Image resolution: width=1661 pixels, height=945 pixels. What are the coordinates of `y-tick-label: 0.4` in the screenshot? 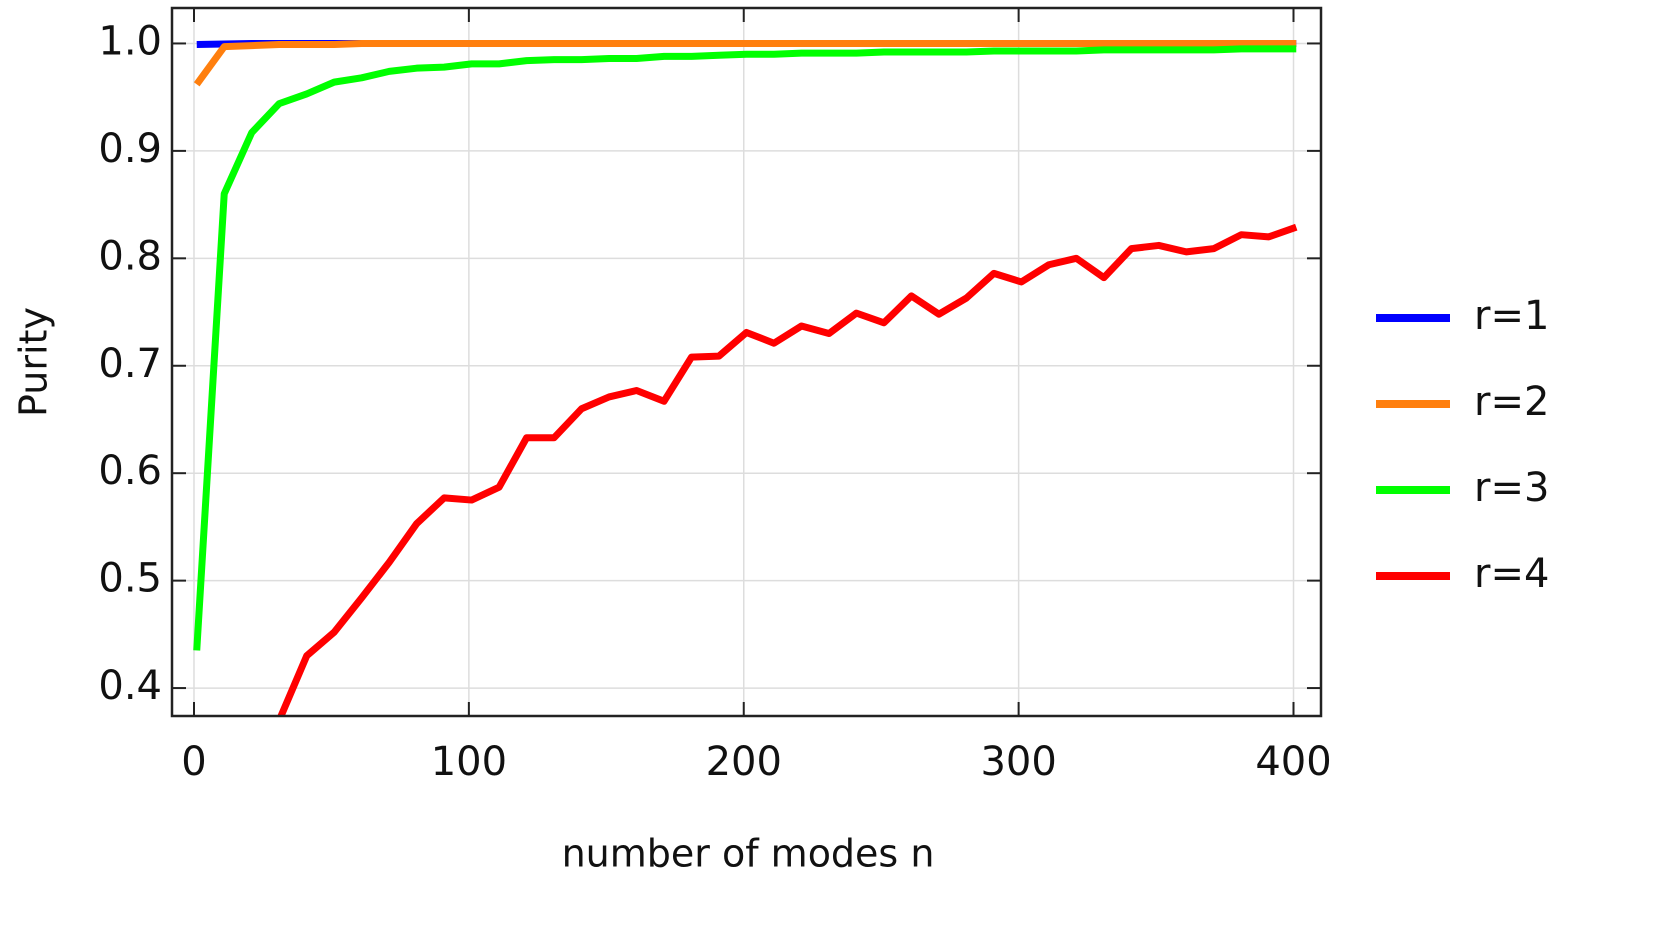 It's located at (130, 686).